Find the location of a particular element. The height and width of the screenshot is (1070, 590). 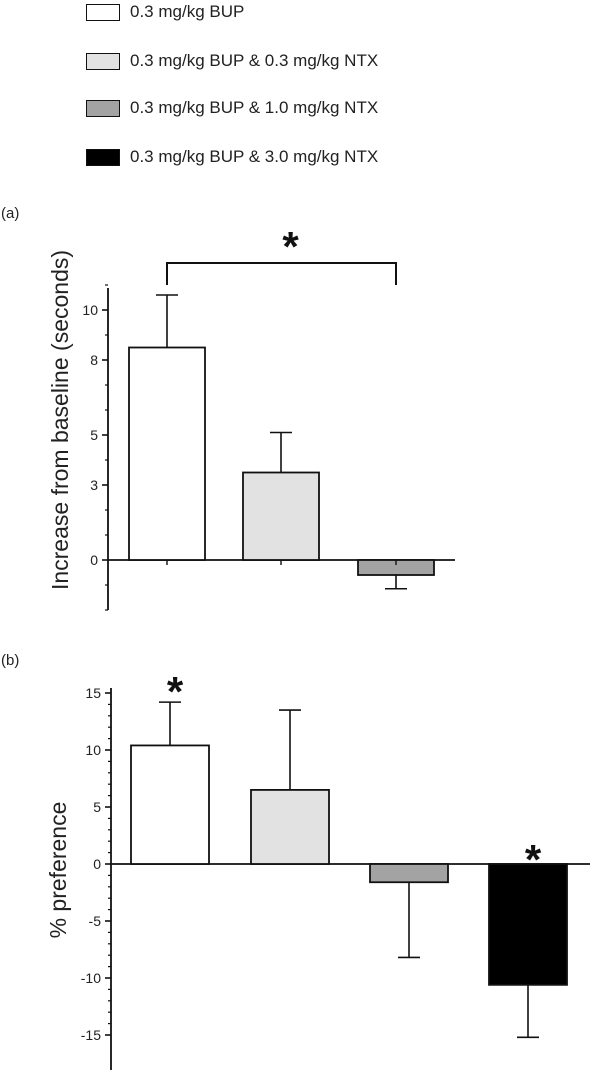

y-axis-title: % preference is located at coordinates (58, 870).